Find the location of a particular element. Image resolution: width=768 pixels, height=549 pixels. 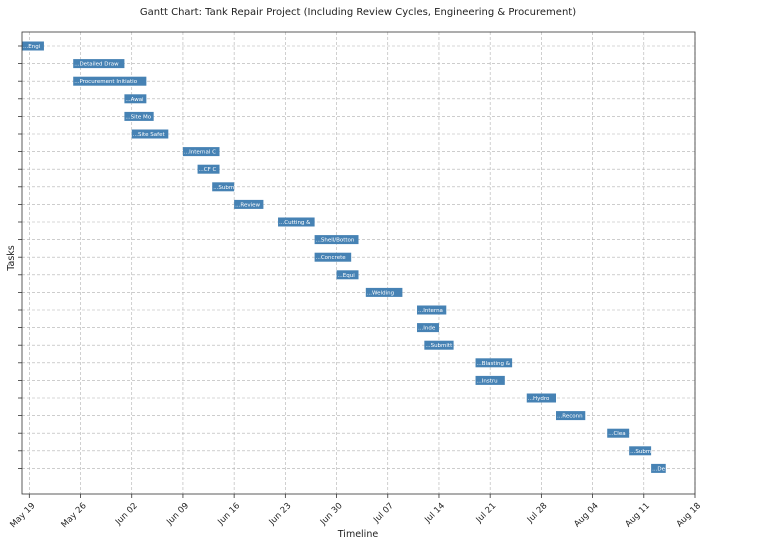

task-bar-label: ...Welding is located at coordinates (380, 293).